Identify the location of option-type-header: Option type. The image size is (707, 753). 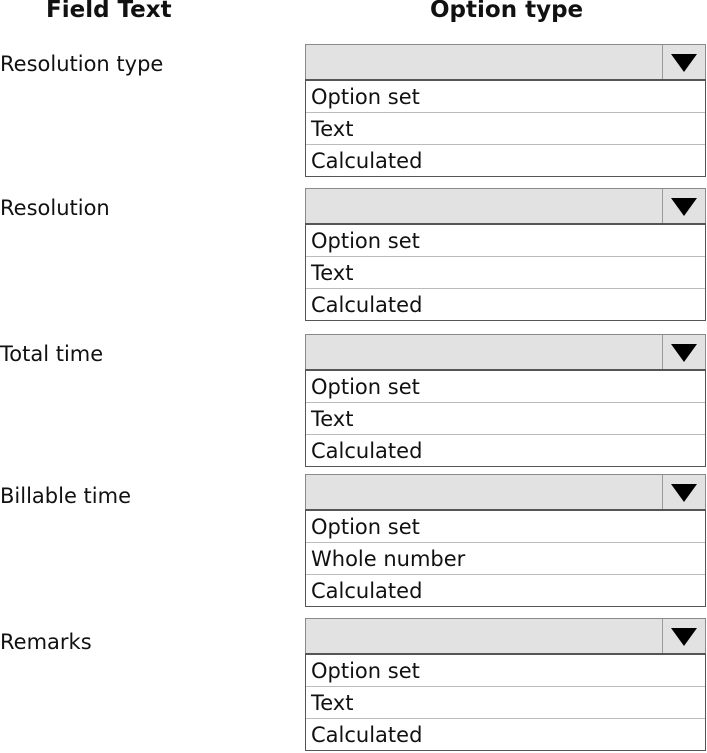
(507, 11).